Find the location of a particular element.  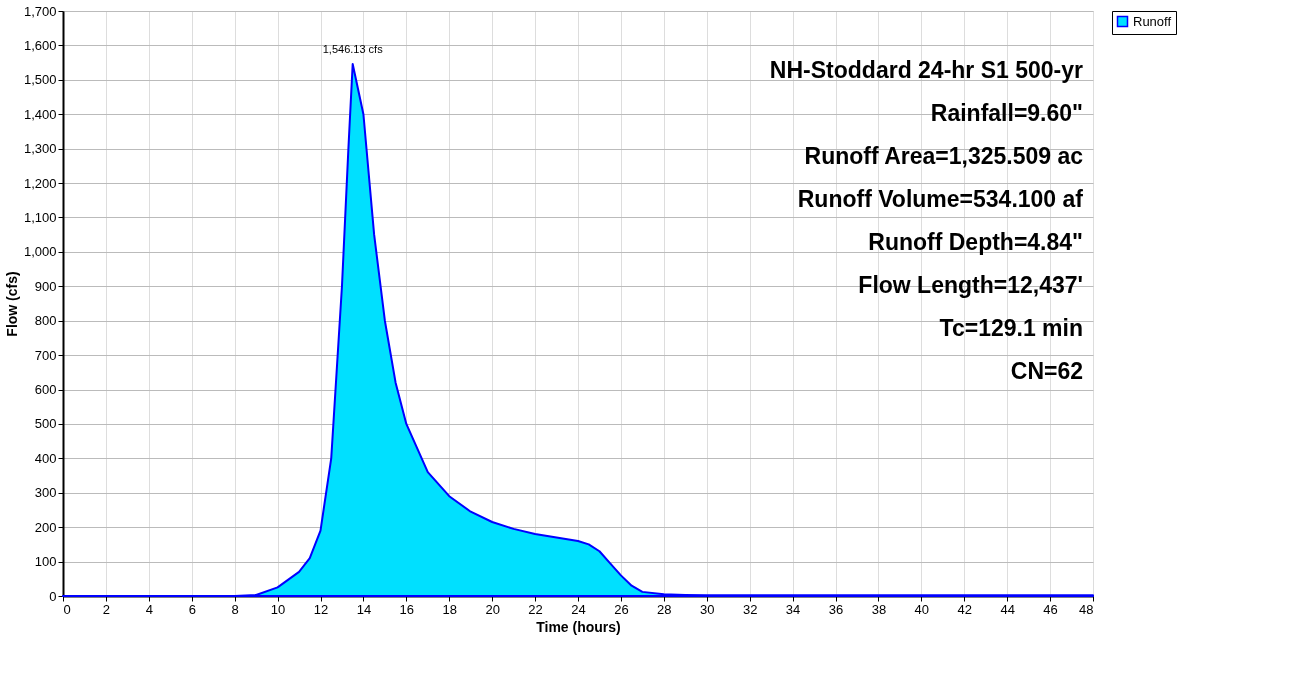

y-tick-label: 0 is located at coordinates (53, 596).